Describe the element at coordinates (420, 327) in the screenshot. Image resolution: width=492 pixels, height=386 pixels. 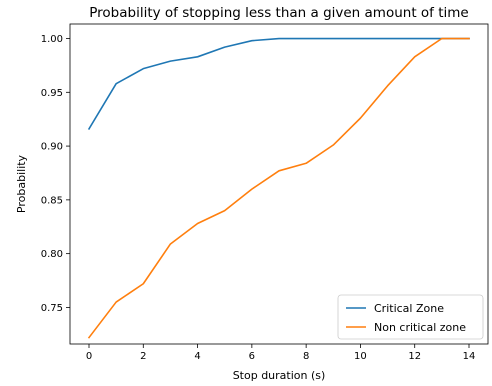
I see `legend-label: Non critical zone` at that location.